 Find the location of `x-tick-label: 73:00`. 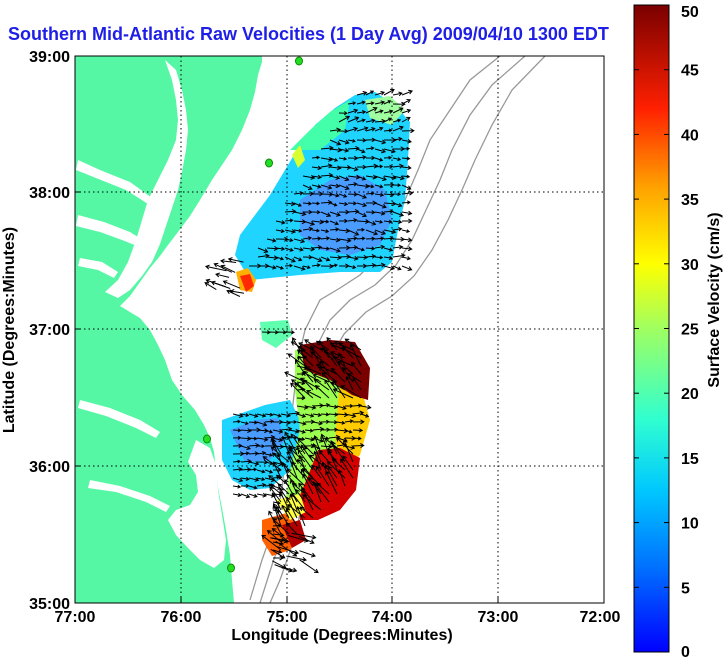

x-tick-label: 73:00 is located at coordinates (498, 617).